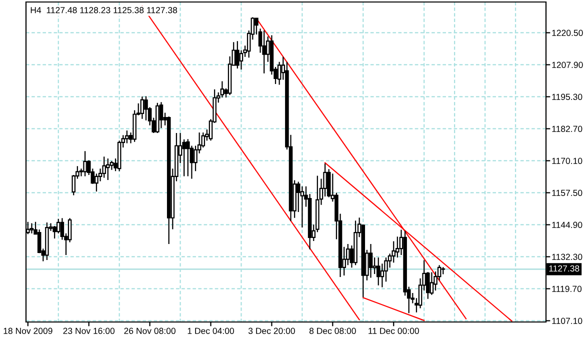  Describe the element at coordinates (567, 33) in the screenshot. I see `y-tick-label: 1220.50` at that location.